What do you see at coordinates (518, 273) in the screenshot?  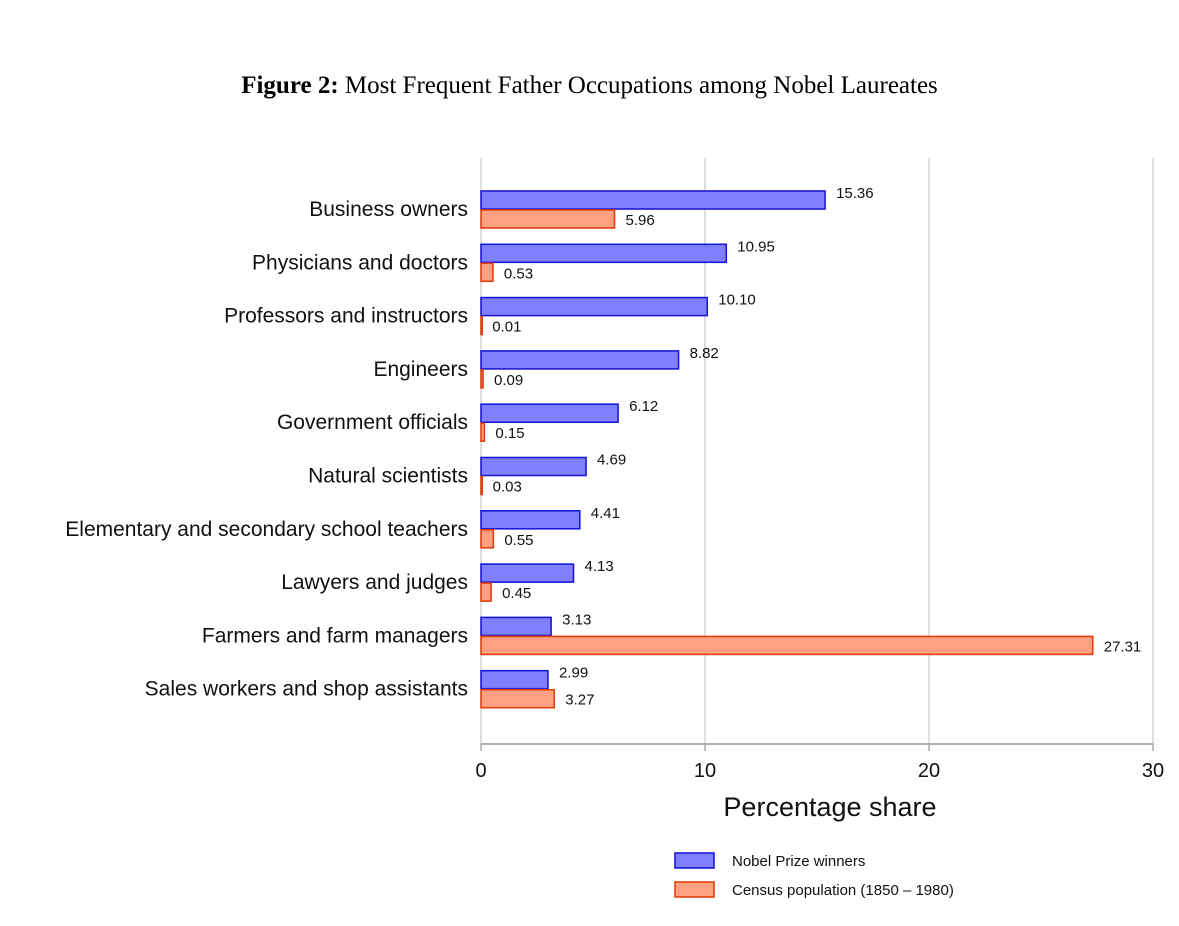 I see `bar-value-label: 0.53` at bounding box center [518, 273].